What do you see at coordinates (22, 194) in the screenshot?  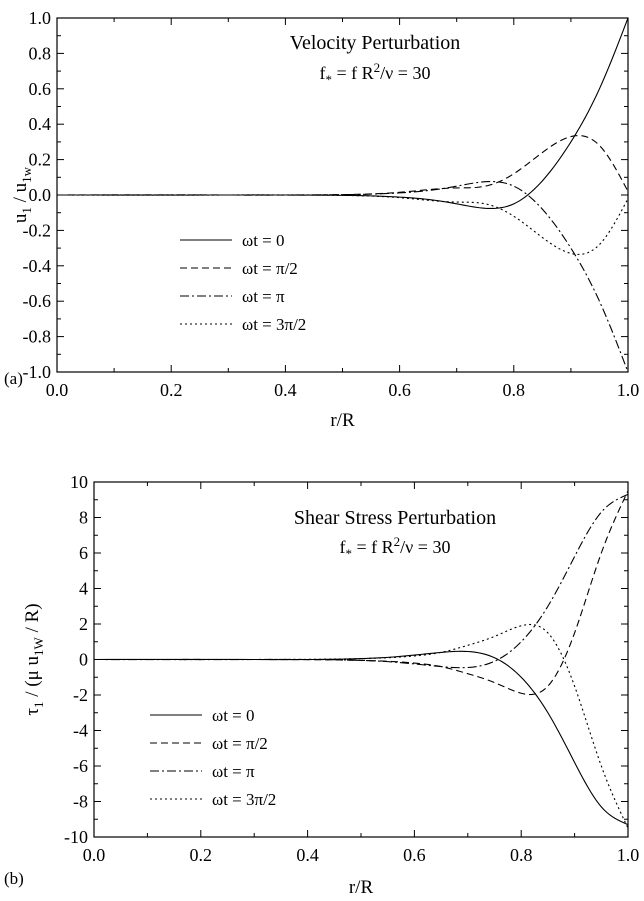 I see `y-axis-title: u1​ / u1w​` at bounding box center [22, 194].